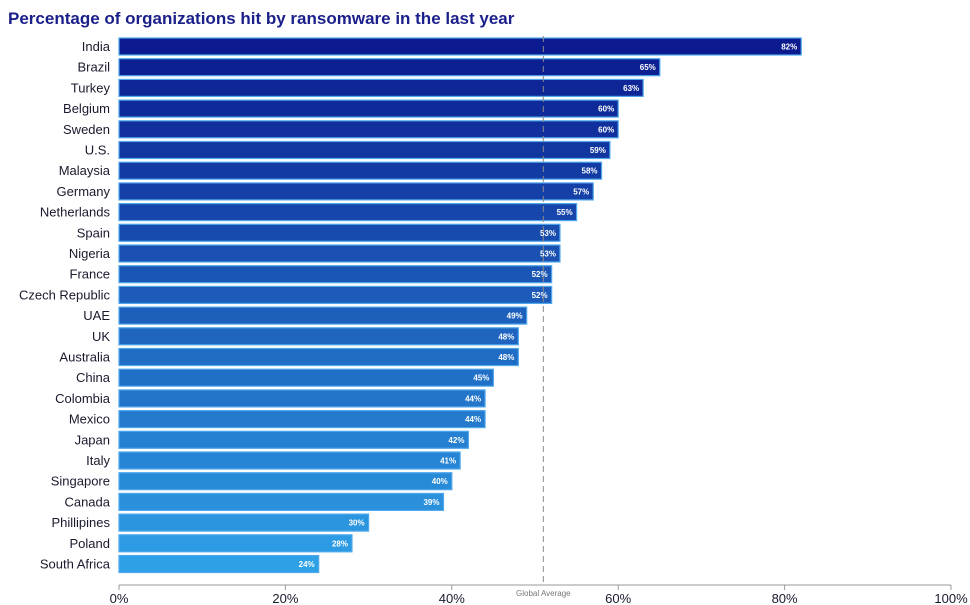 Image resolution: width=970 pixels, height=605 pixels. I want to click on value-label-phillipines: 30%, so click(357, 523).